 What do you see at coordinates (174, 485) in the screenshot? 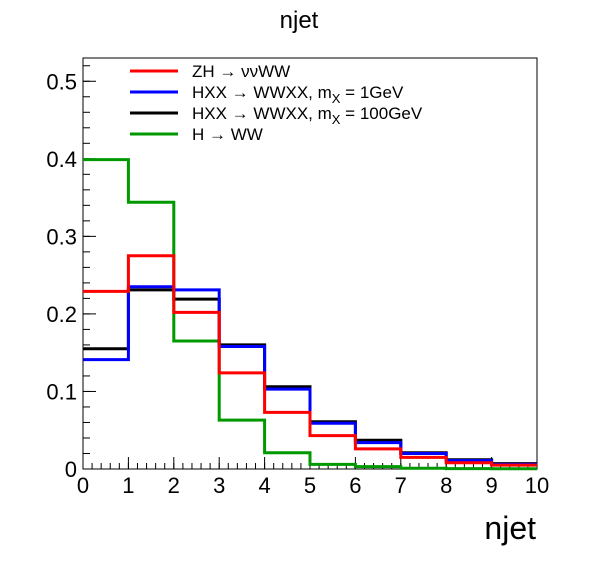
I see `x-tick-label: 2` at bounding box center [174, 485].